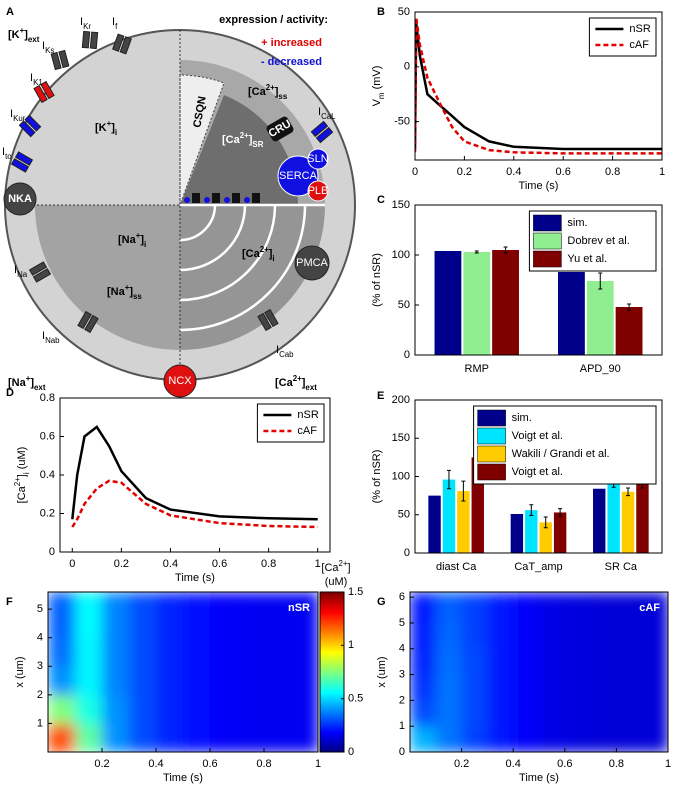 The image size is (677, 786). I want to click on y-tick-label: 5, so click(40, 609).